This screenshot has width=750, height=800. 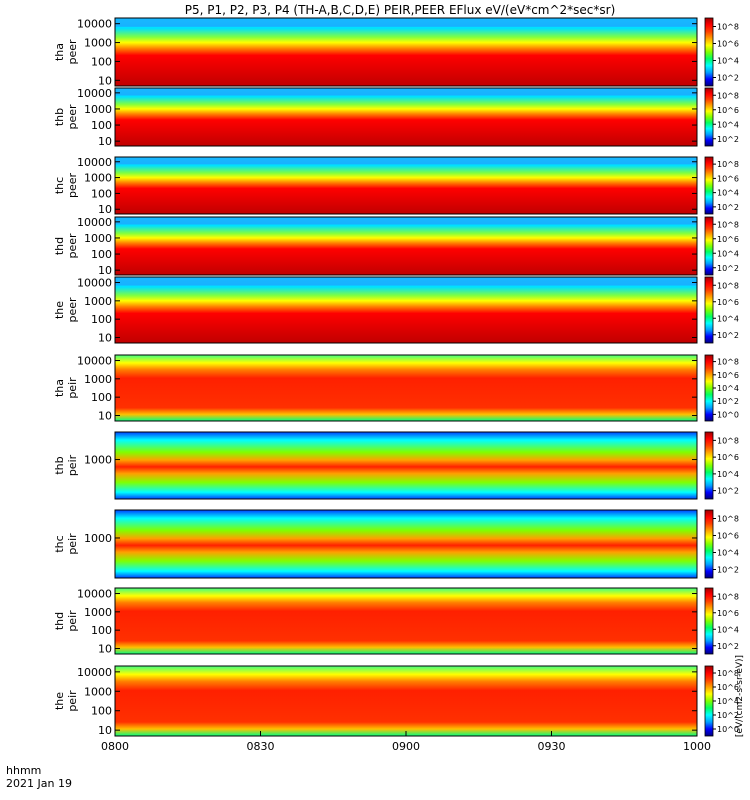 I want to click on panel-thc-peir: 1000 thc peir 10^2 10^4 10^6 10^8, so click(x=396, y=544).